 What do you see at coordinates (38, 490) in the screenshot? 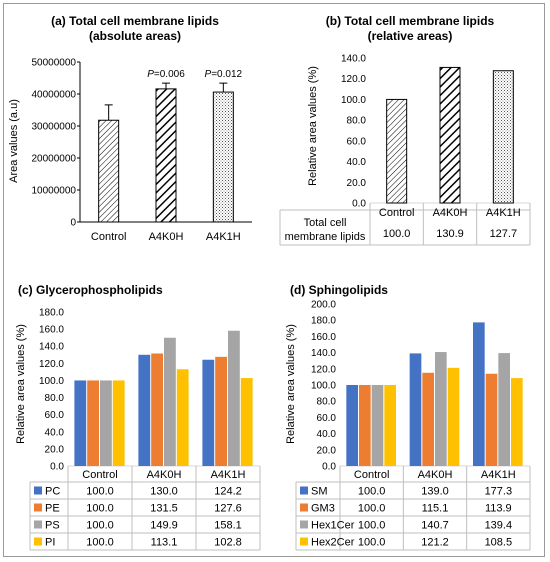
I see `legend-key-PC` at bounding box center [38, 490].